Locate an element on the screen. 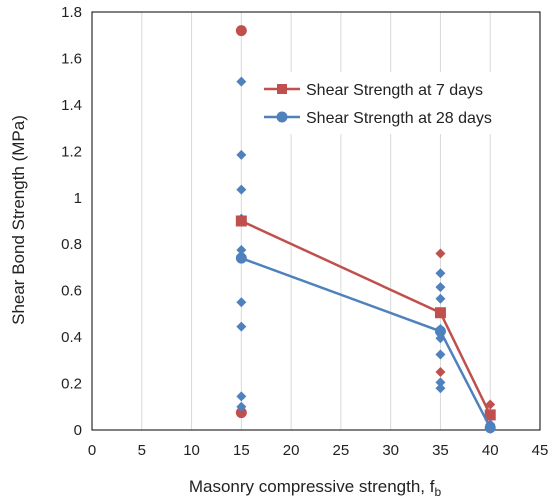 This screenshot has height=500, width=550. legend-marker-7-days is located at coordinates (282, 89).